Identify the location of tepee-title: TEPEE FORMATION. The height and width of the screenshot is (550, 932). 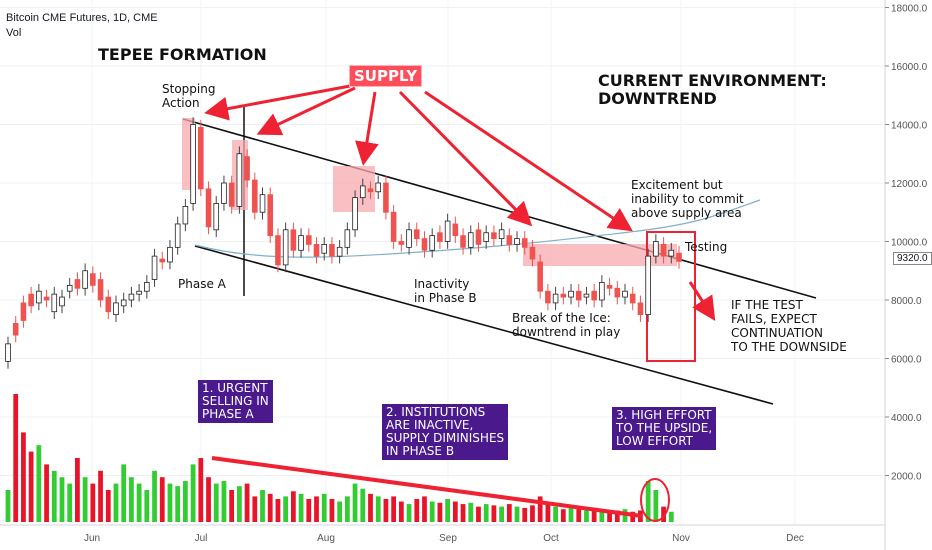
(182, 54).